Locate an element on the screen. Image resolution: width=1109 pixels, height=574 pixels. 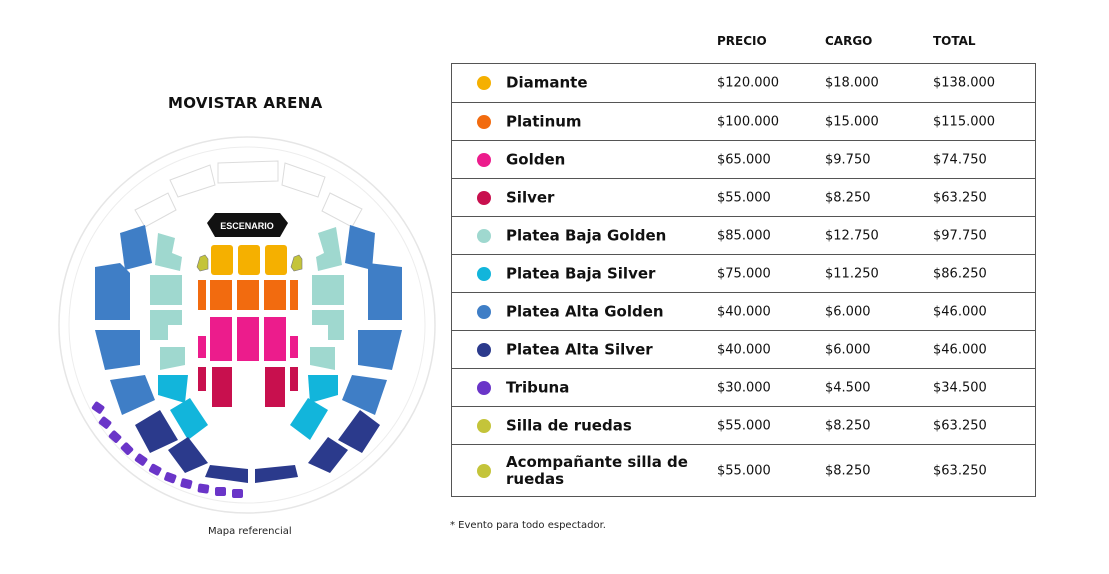
zone-tribuna is located at coordinates (167, 449).